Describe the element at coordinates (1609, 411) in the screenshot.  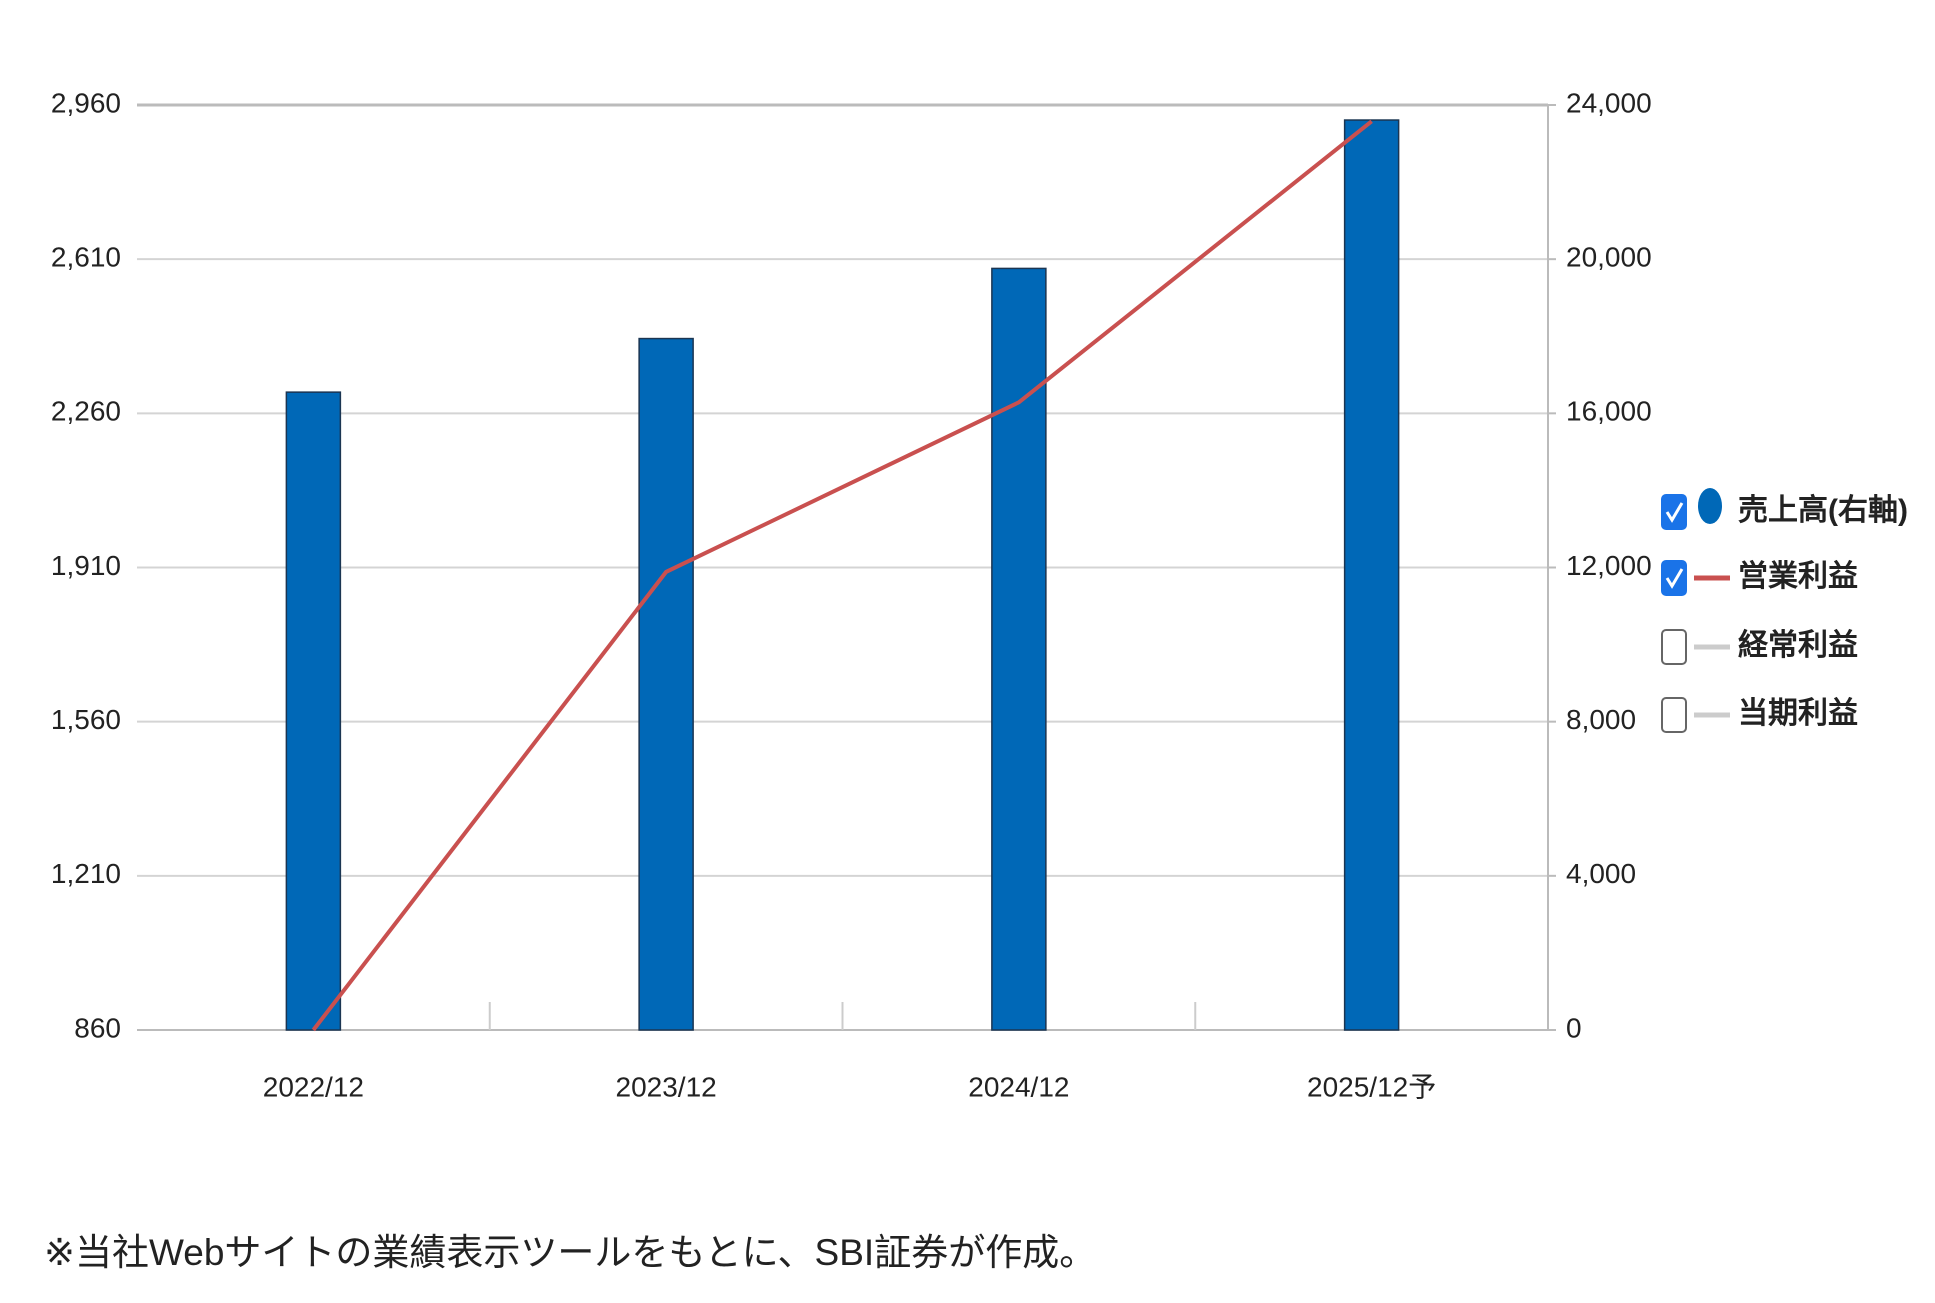
I see `y2-tick-label: 16,000` at that location.